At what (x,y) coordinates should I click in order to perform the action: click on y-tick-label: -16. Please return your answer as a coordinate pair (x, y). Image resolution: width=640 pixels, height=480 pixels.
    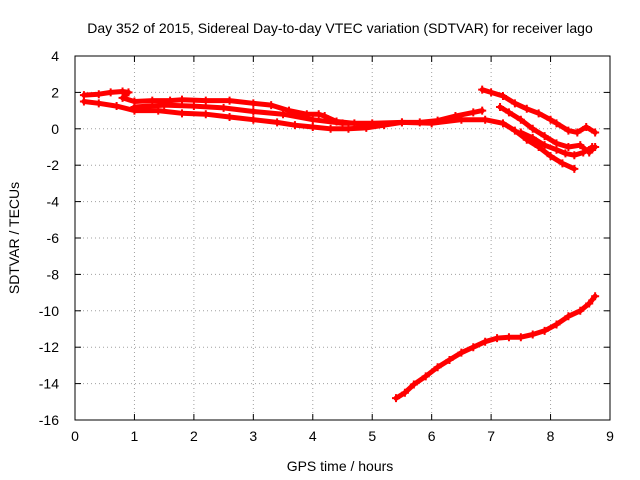
    Looking at the image, I should click on (49, 420).